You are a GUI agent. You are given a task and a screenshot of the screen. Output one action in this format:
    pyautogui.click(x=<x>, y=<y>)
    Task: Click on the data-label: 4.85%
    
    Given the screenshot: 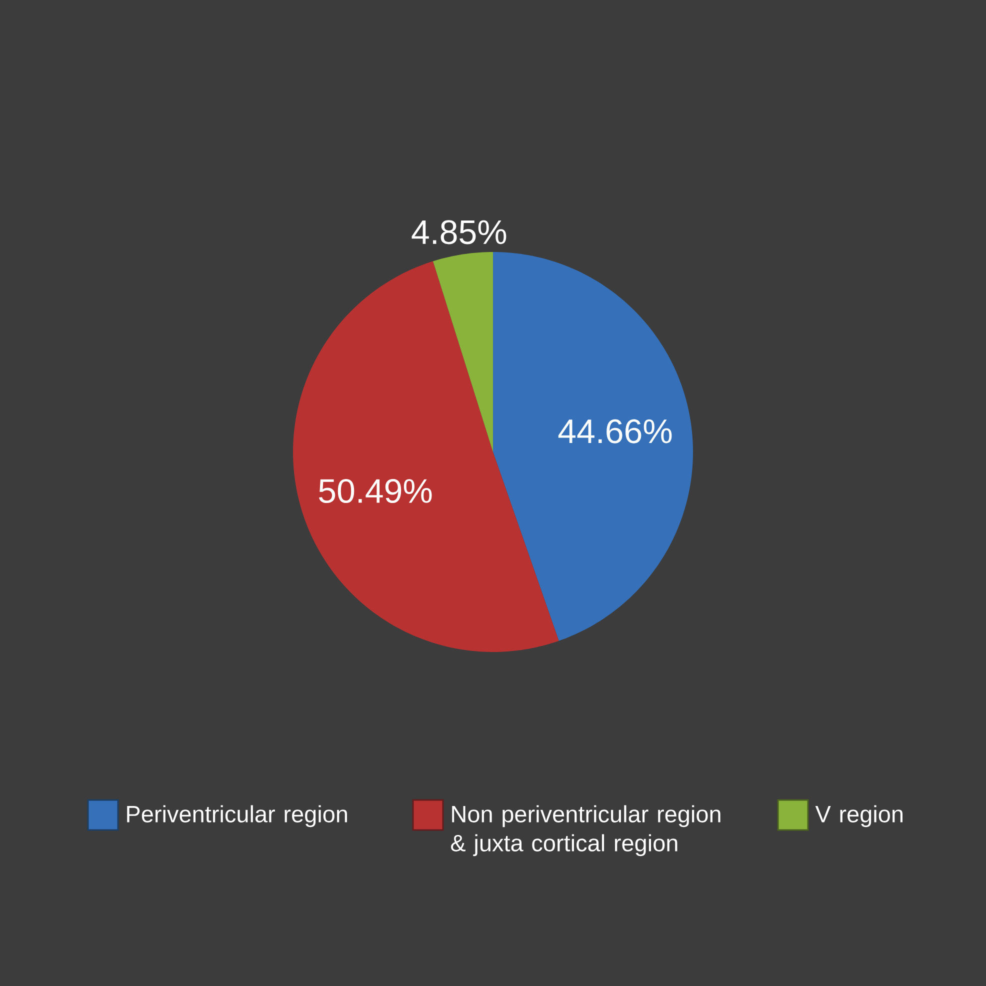 What is the action you would take?
    pyautogui.click(x=459, y=232)
    